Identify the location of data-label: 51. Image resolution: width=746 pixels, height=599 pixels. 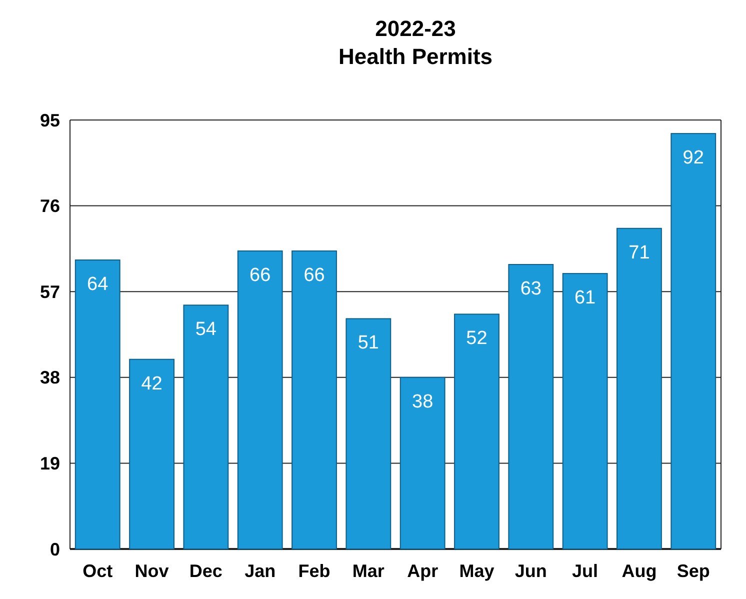
(368, 343).